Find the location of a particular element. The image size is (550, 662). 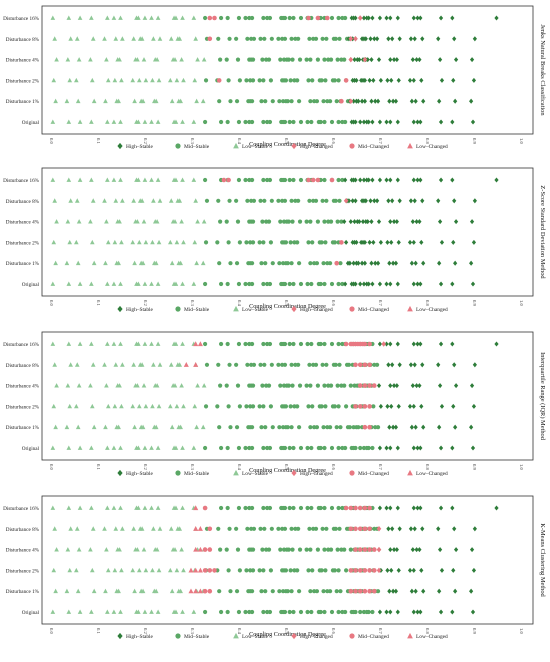

x-tick-label: 0.2 is located at coordinates (145, 141).